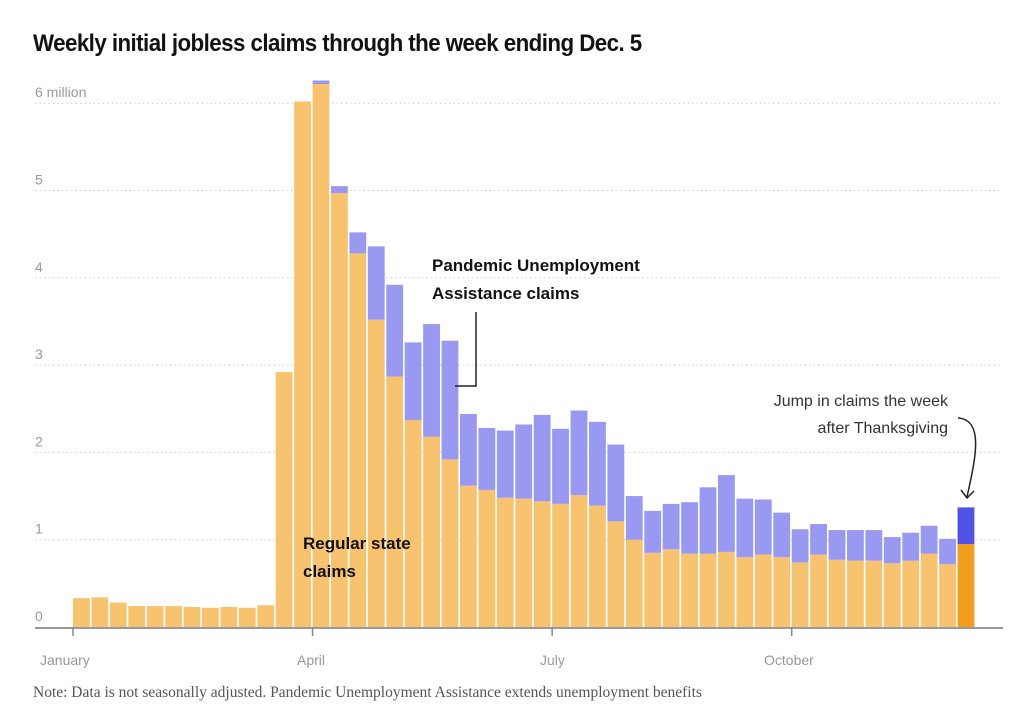 This screenshot has height=708, width=1024. What do you see at coordinates (967, 494) in the screenshot?
I see `jump-arrowhead` at bounding box center [967, 494].